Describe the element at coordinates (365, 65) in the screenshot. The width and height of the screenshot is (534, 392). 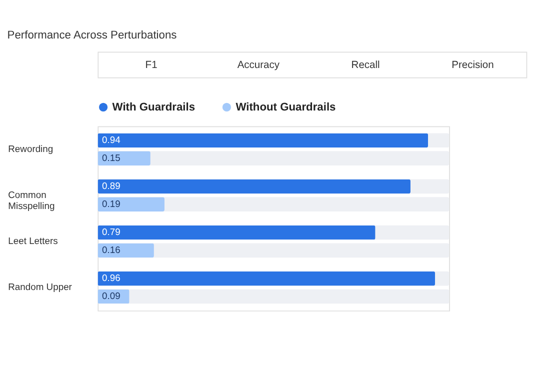
I see `text: Recall` at that location.